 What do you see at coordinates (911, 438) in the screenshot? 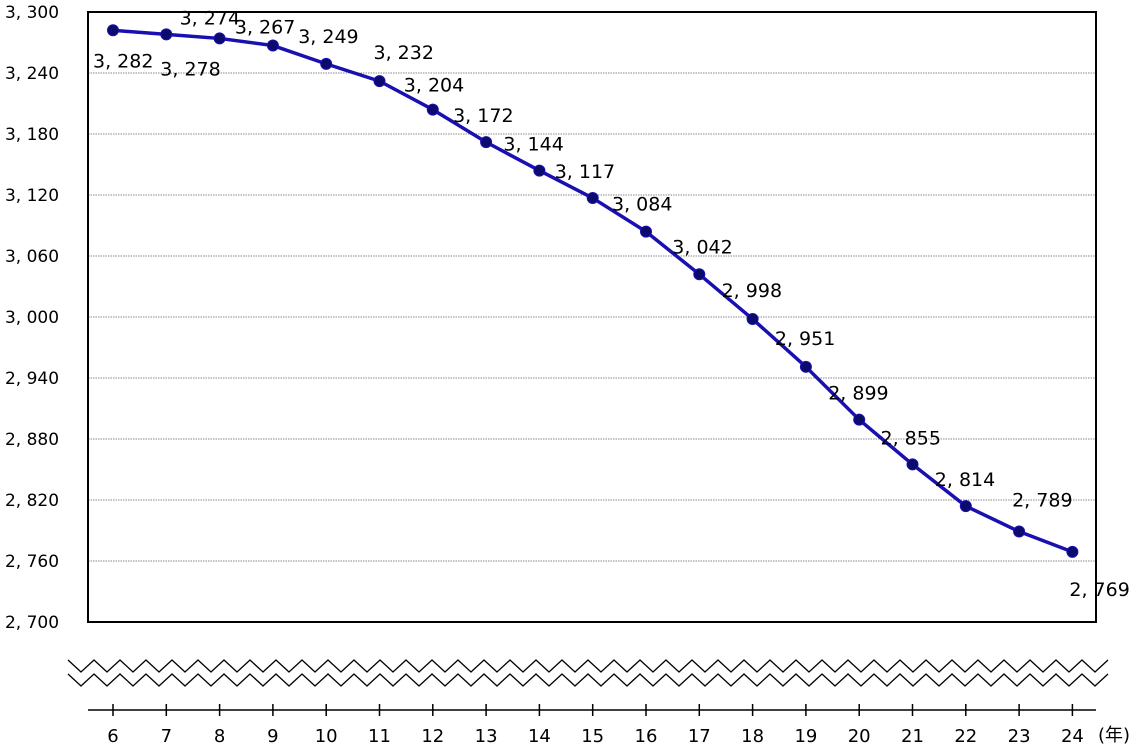
I see `data-label: 2, 855` at bounding box center [911, 438].